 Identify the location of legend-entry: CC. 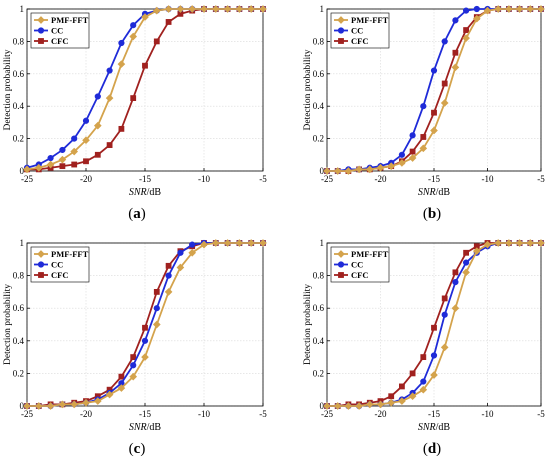
(48, 265).